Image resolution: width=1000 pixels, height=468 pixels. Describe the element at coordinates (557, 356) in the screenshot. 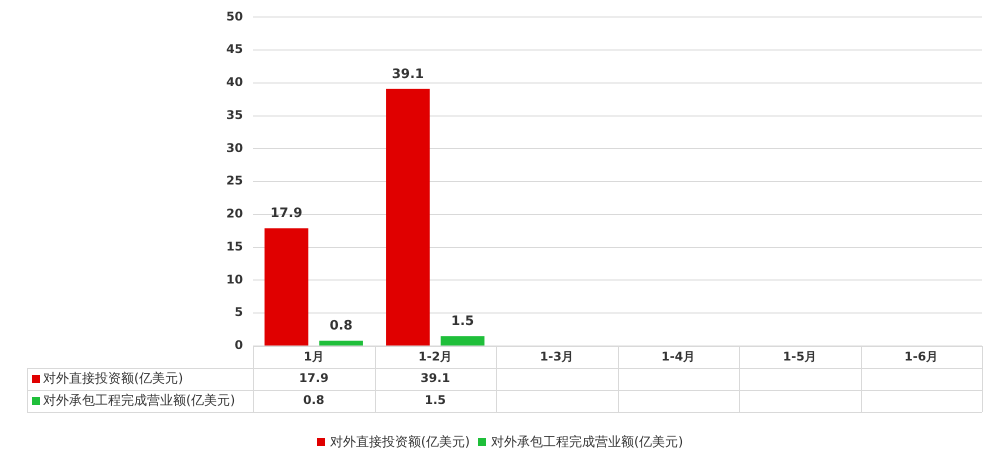

I see `x-tick-label: 1-3月` at that location.